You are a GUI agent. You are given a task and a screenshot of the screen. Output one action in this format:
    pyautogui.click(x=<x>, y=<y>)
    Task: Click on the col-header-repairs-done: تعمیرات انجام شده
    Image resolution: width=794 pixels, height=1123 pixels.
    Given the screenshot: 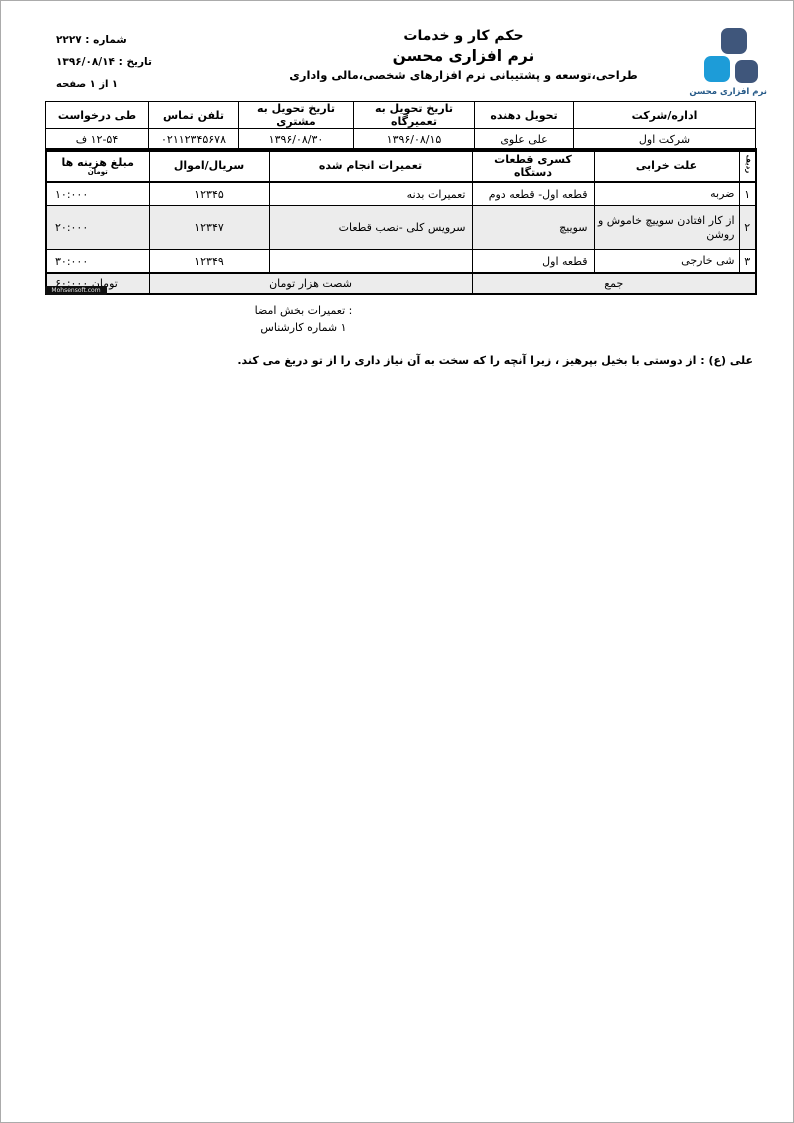 What is the action you would take?
    pyautogui.click(x=370, y=165)
    